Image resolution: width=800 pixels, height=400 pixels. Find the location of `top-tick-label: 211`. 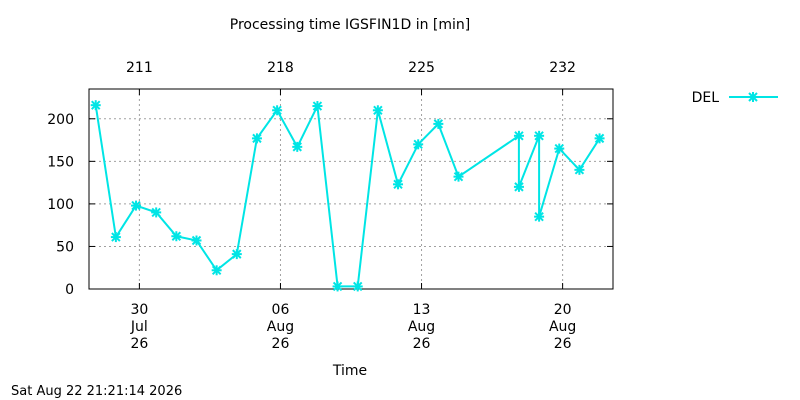

top-tick-label: 211 is located at coordinates (139, 68).